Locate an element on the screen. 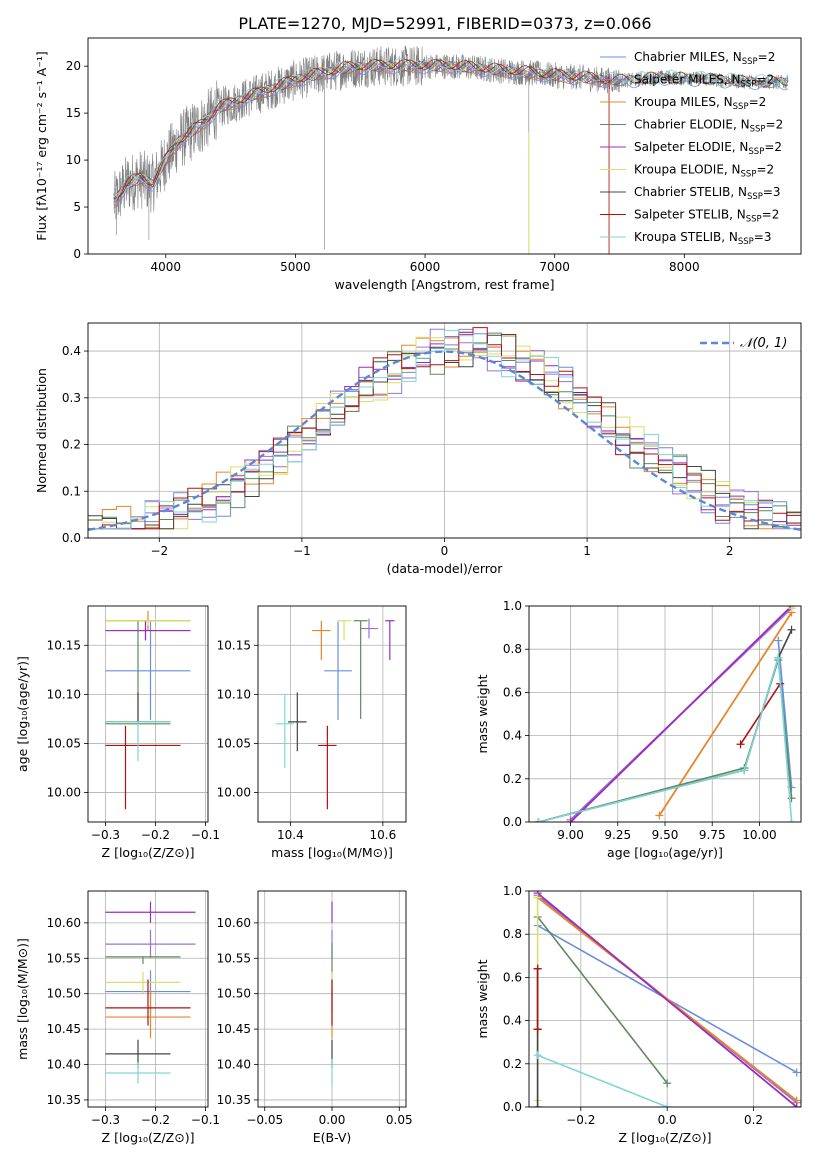 This screenshot has width=819, height=1170. legend-nssp: =3 is located at coordinates (763, 237).